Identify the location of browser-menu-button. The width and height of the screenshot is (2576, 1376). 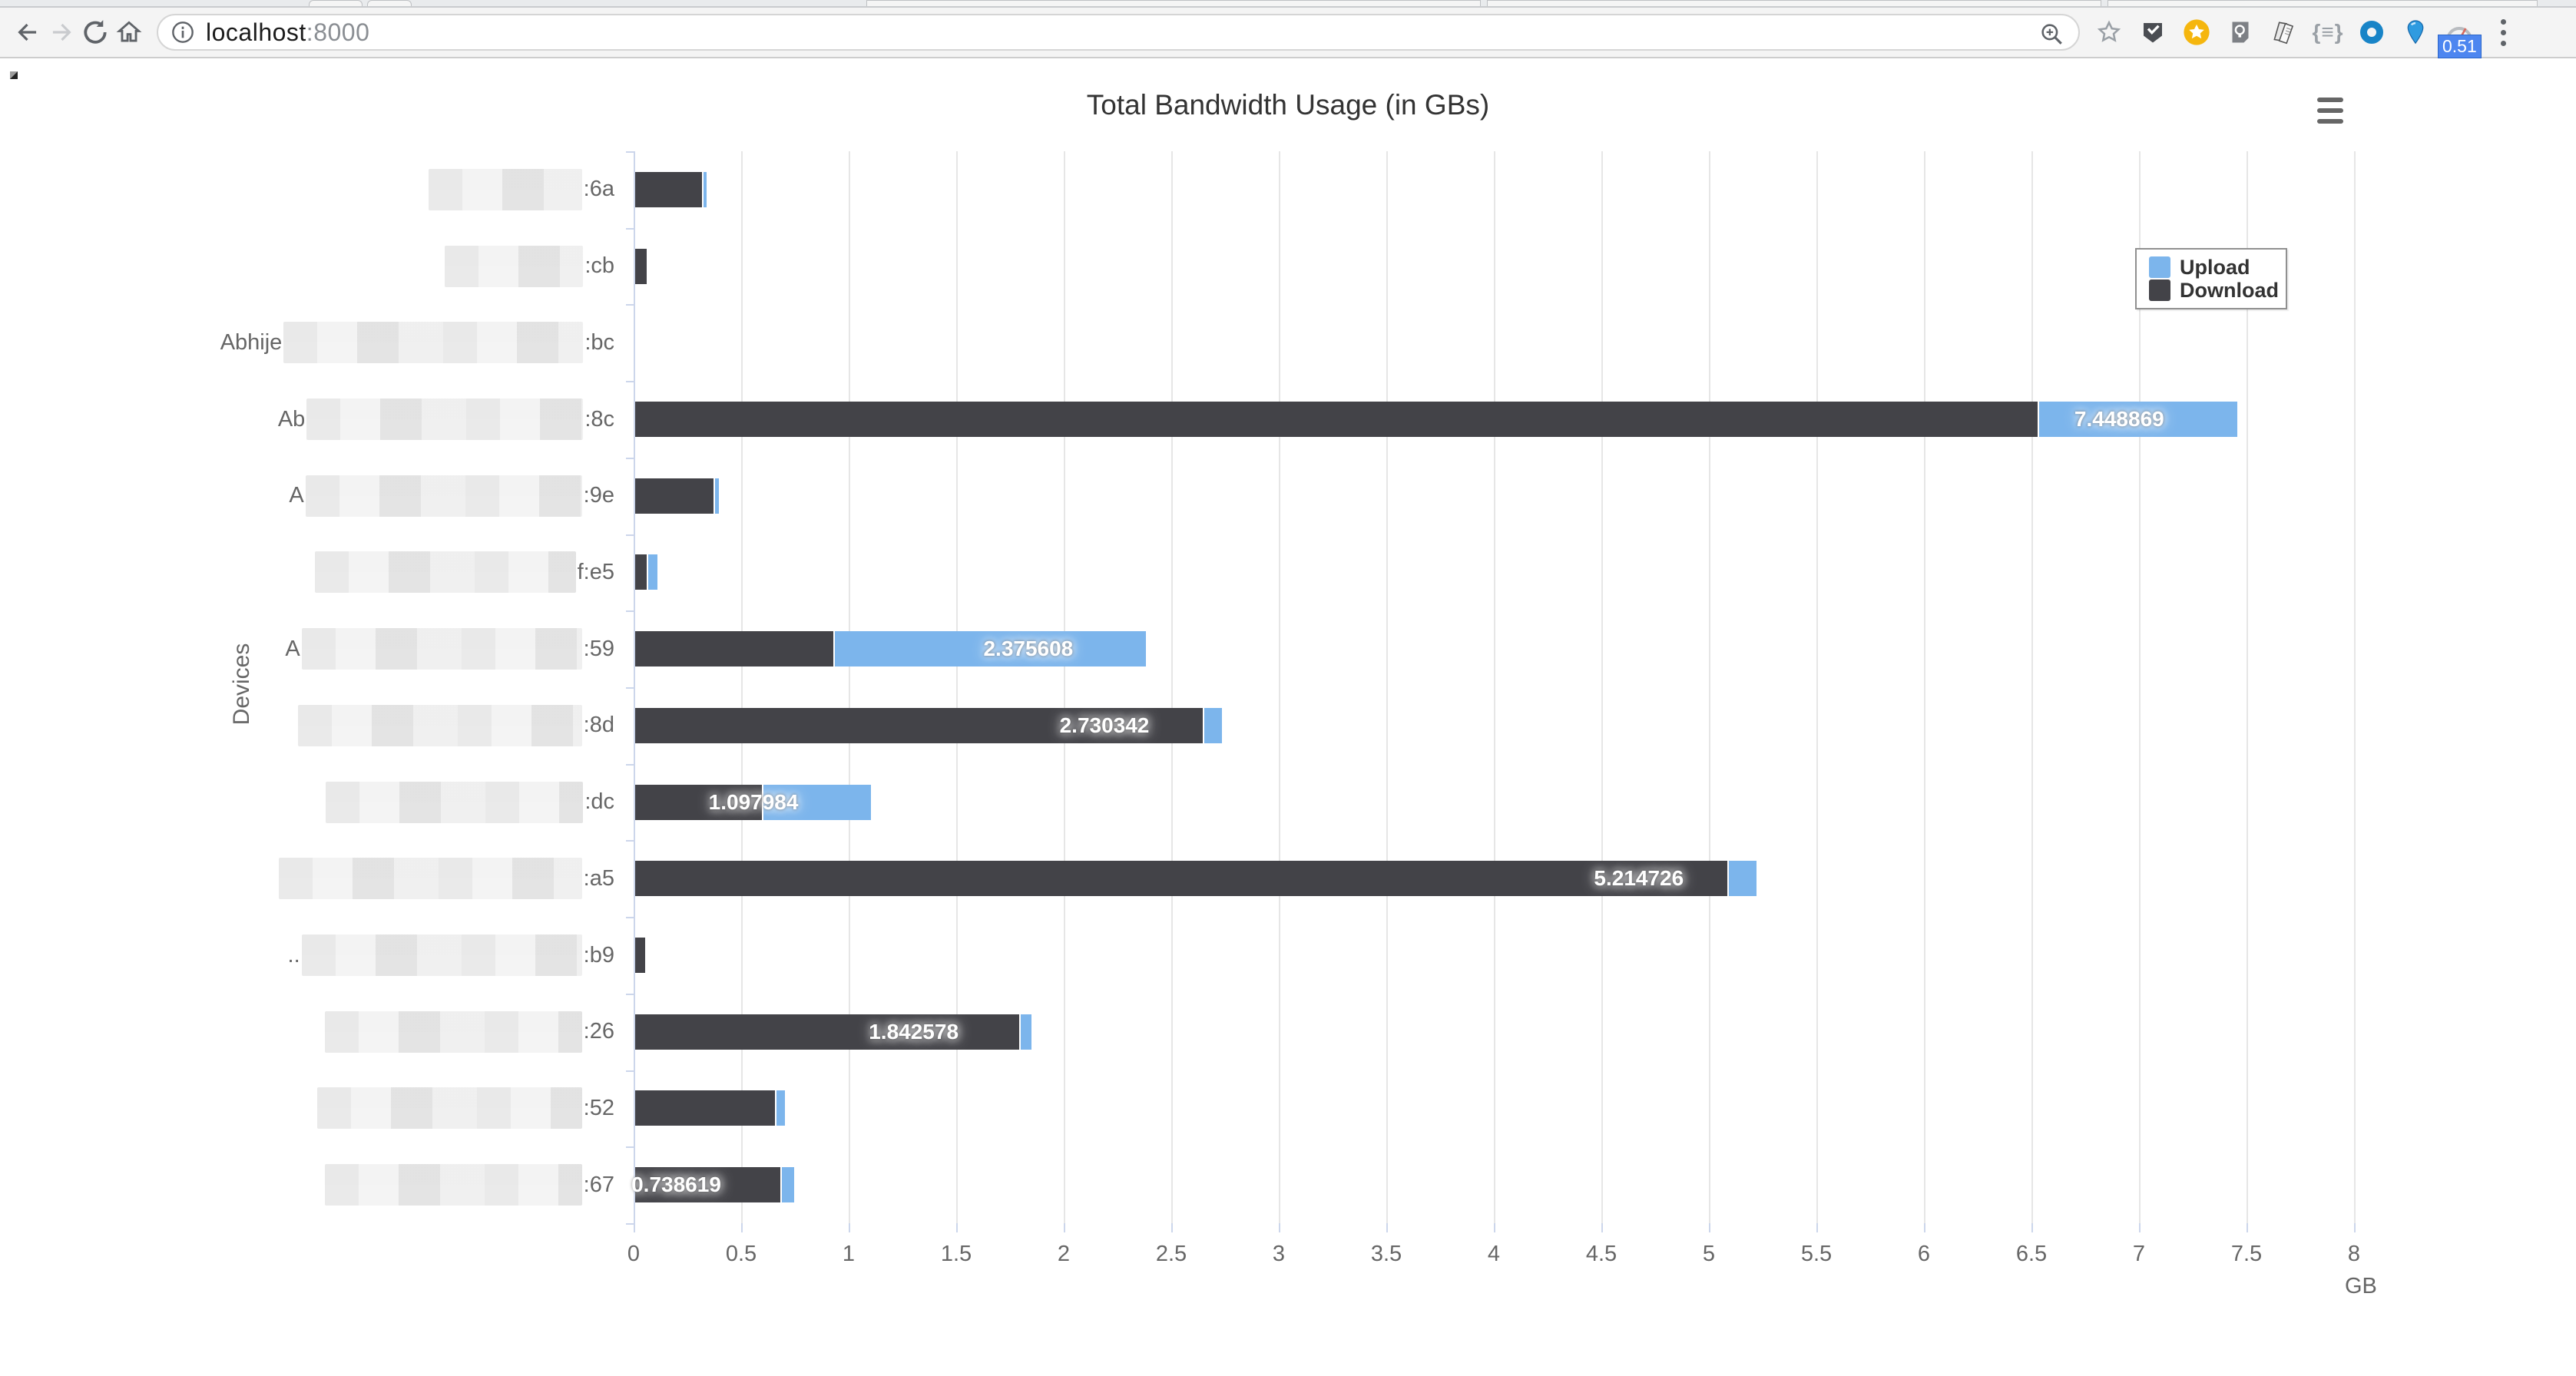
(2503, 32).